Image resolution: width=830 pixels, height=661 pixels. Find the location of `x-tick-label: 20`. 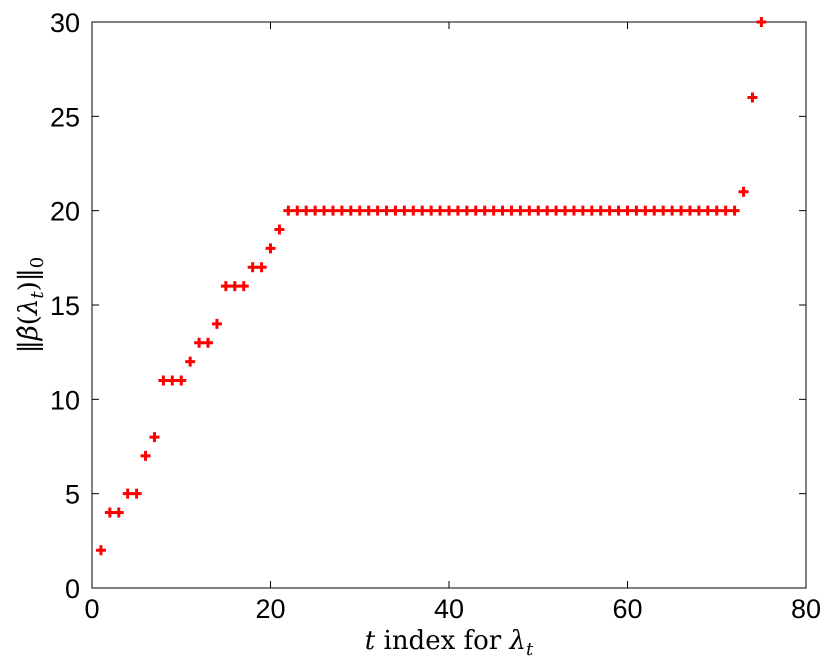

x-tick-label: 20 is located at coordinates (270, 609).